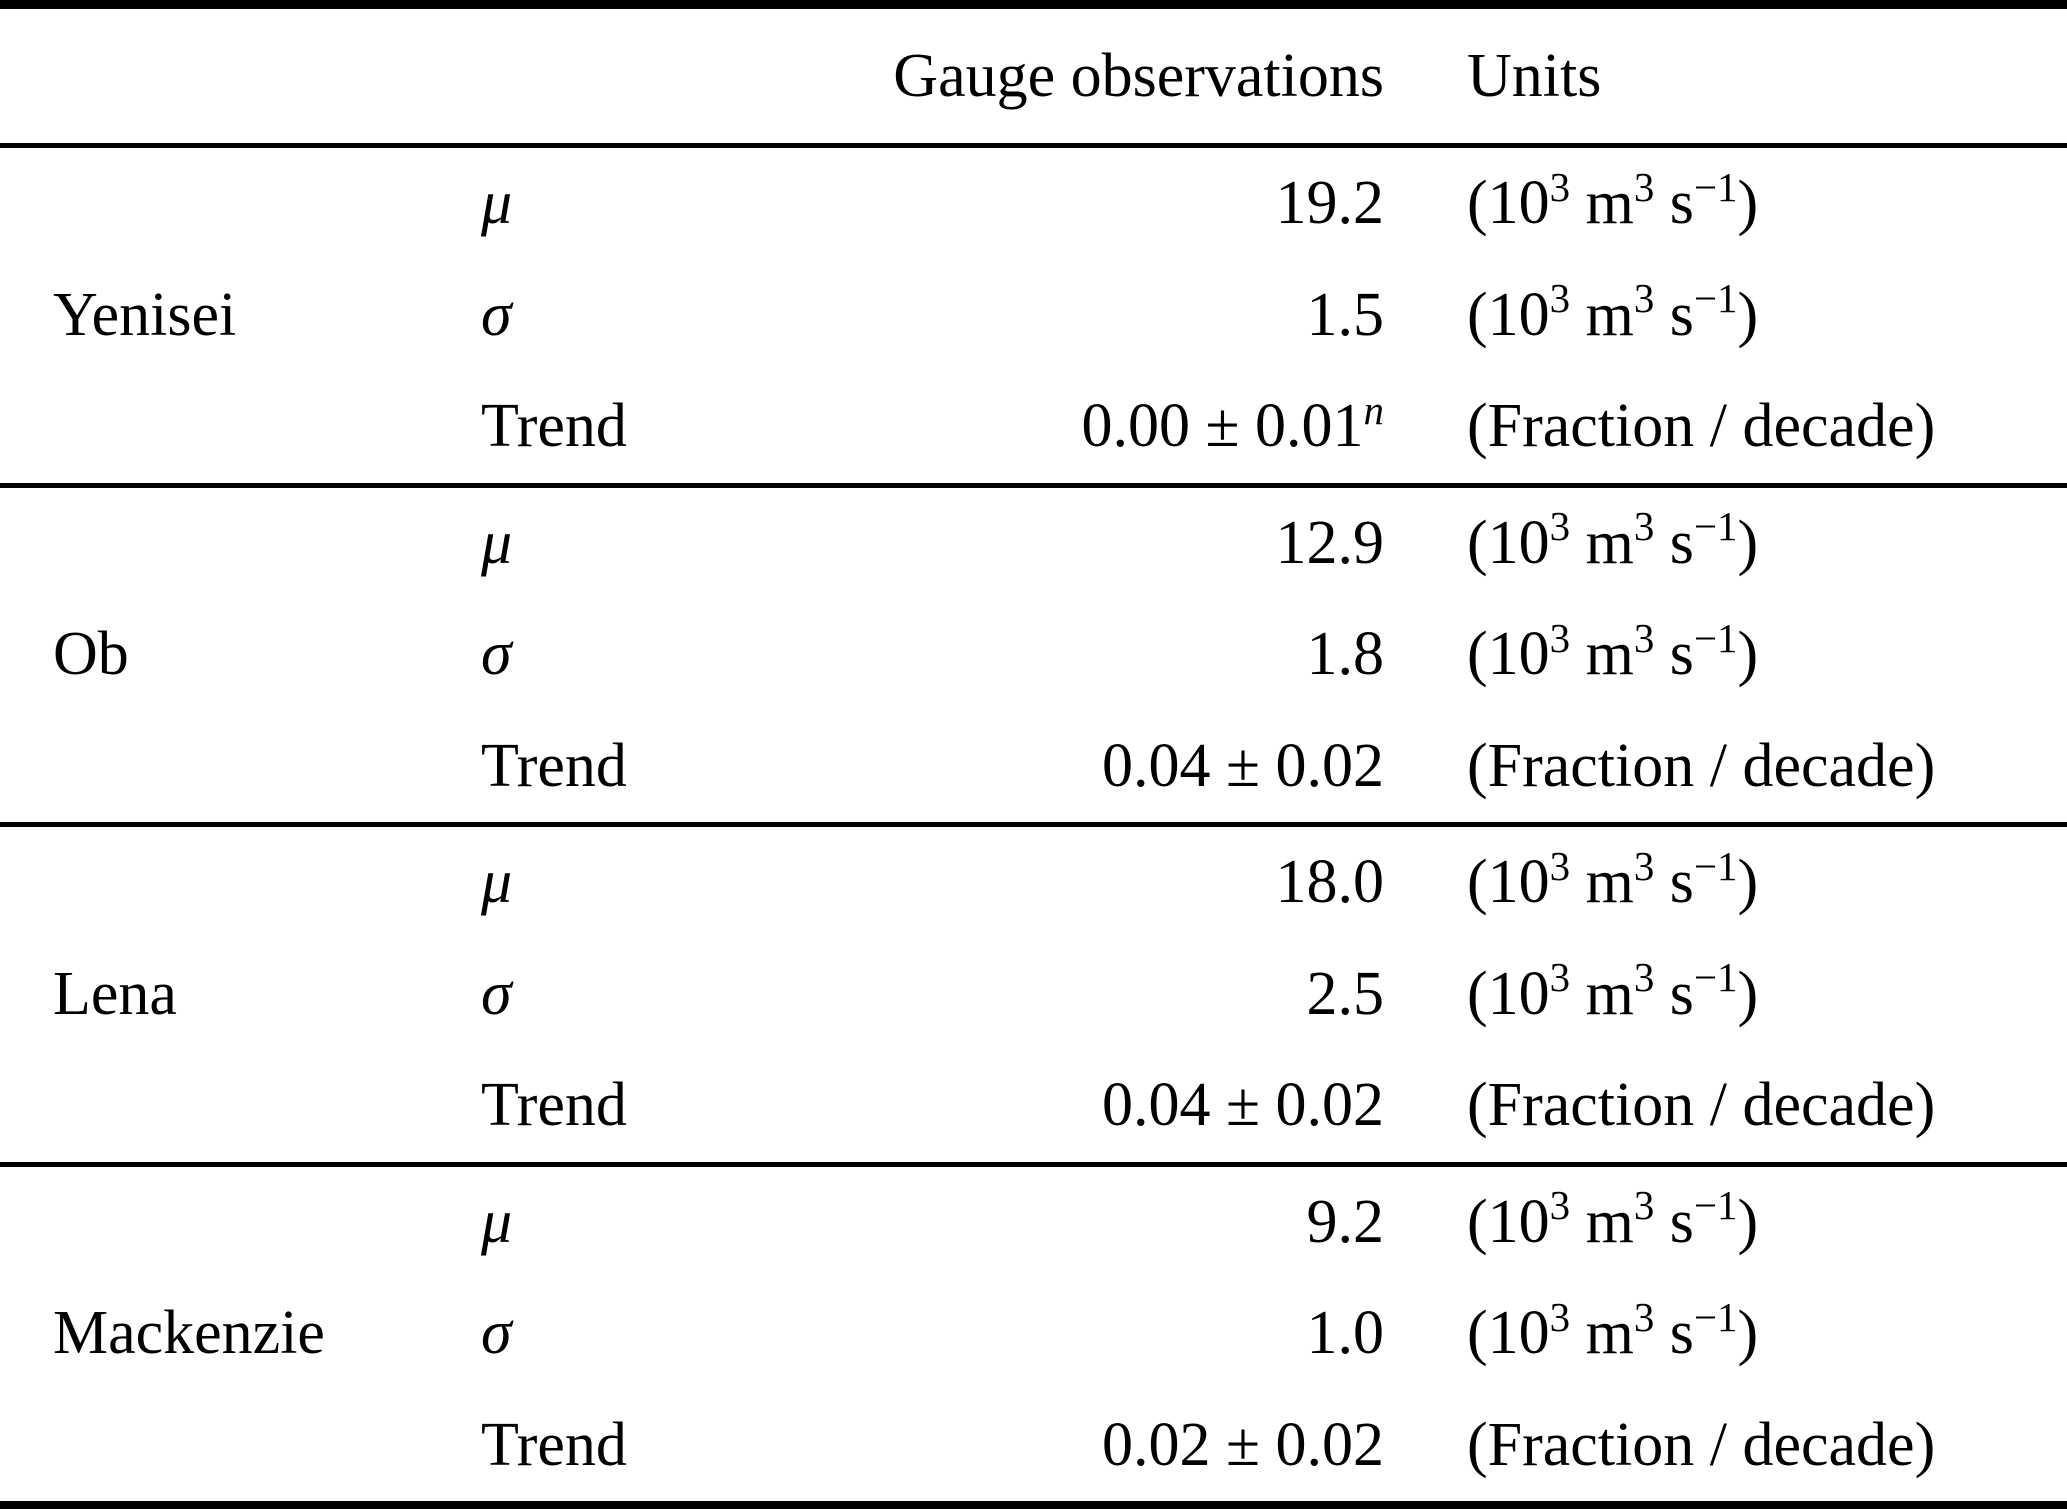  What do you see at coordinates (1345, 314) in the screenshot?
I see `sigma-value: 1.5` at bounding box center [1345, 314].